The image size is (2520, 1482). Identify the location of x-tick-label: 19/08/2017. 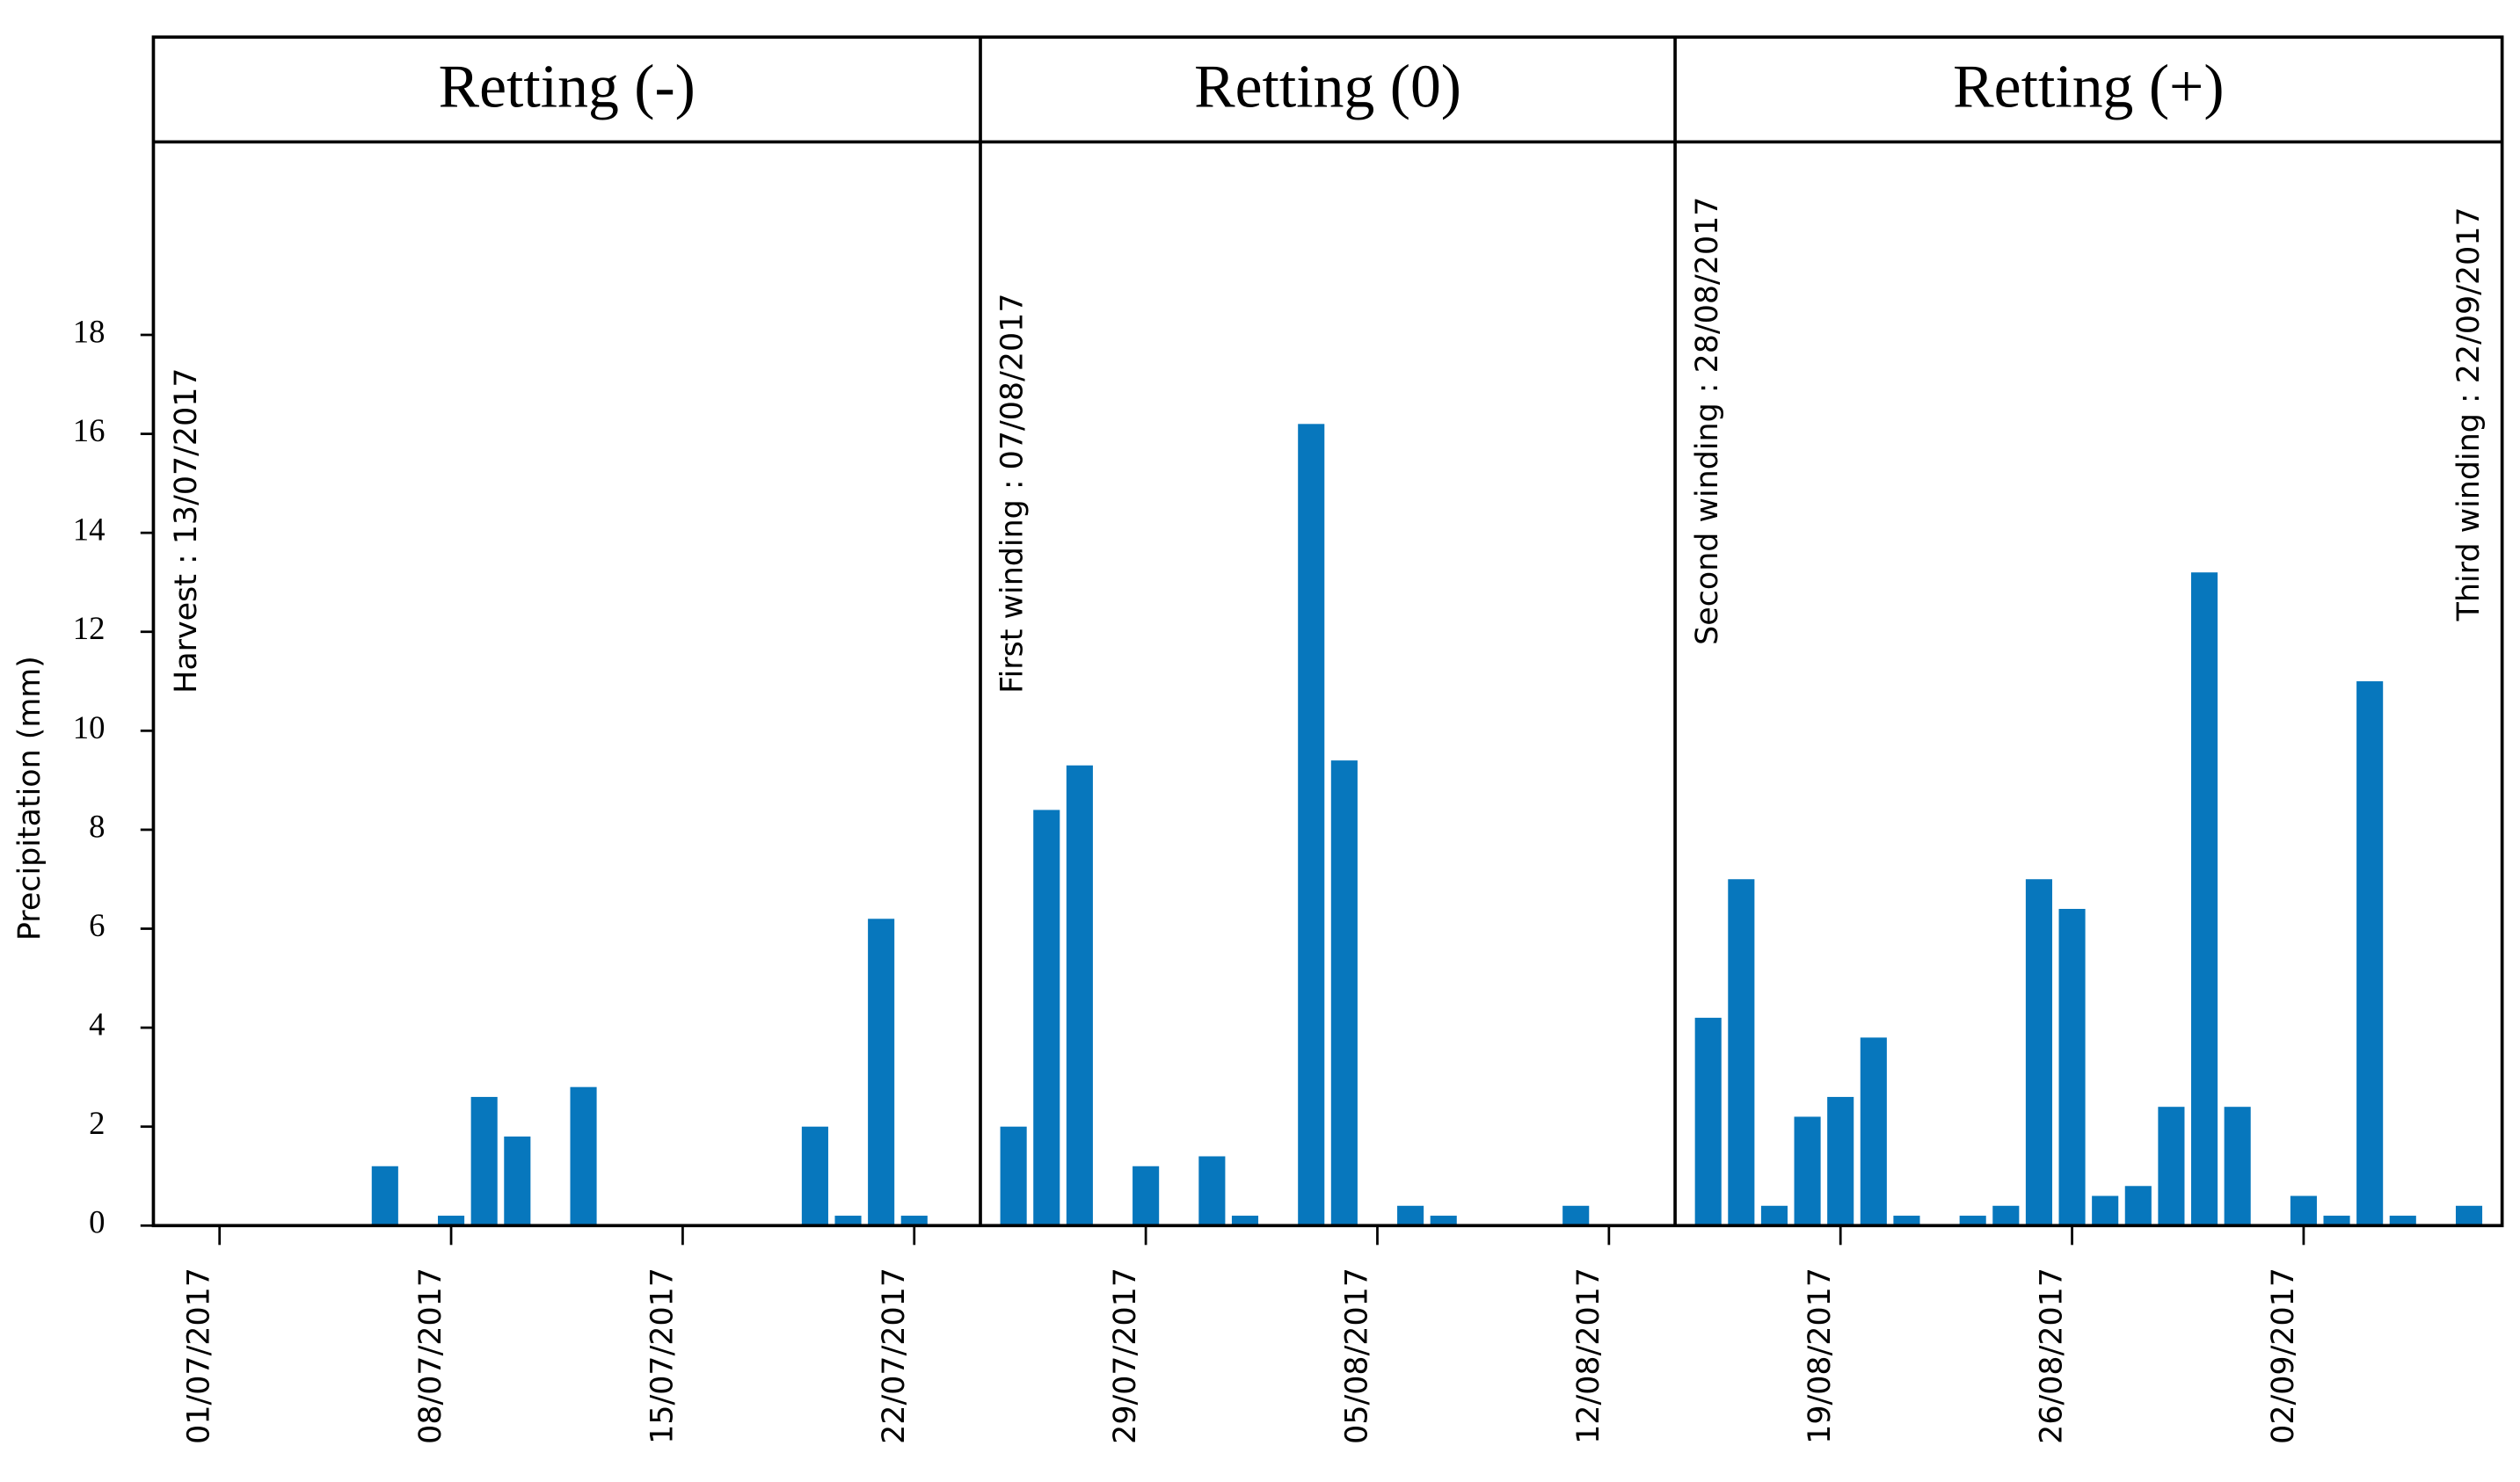
(1820, 1356).